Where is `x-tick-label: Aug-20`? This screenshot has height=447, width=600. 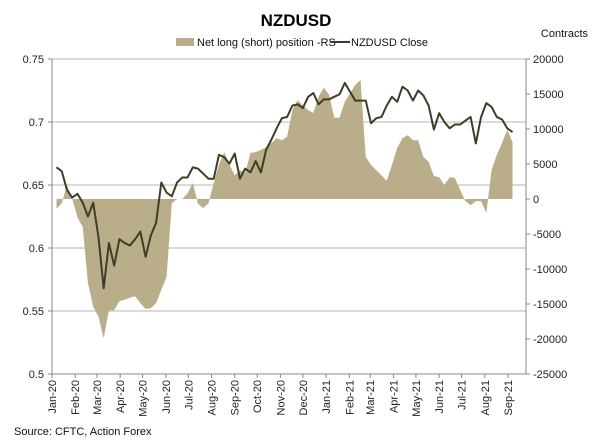 x-tick-label: Aug-20 is located at coordinates (212, 397).